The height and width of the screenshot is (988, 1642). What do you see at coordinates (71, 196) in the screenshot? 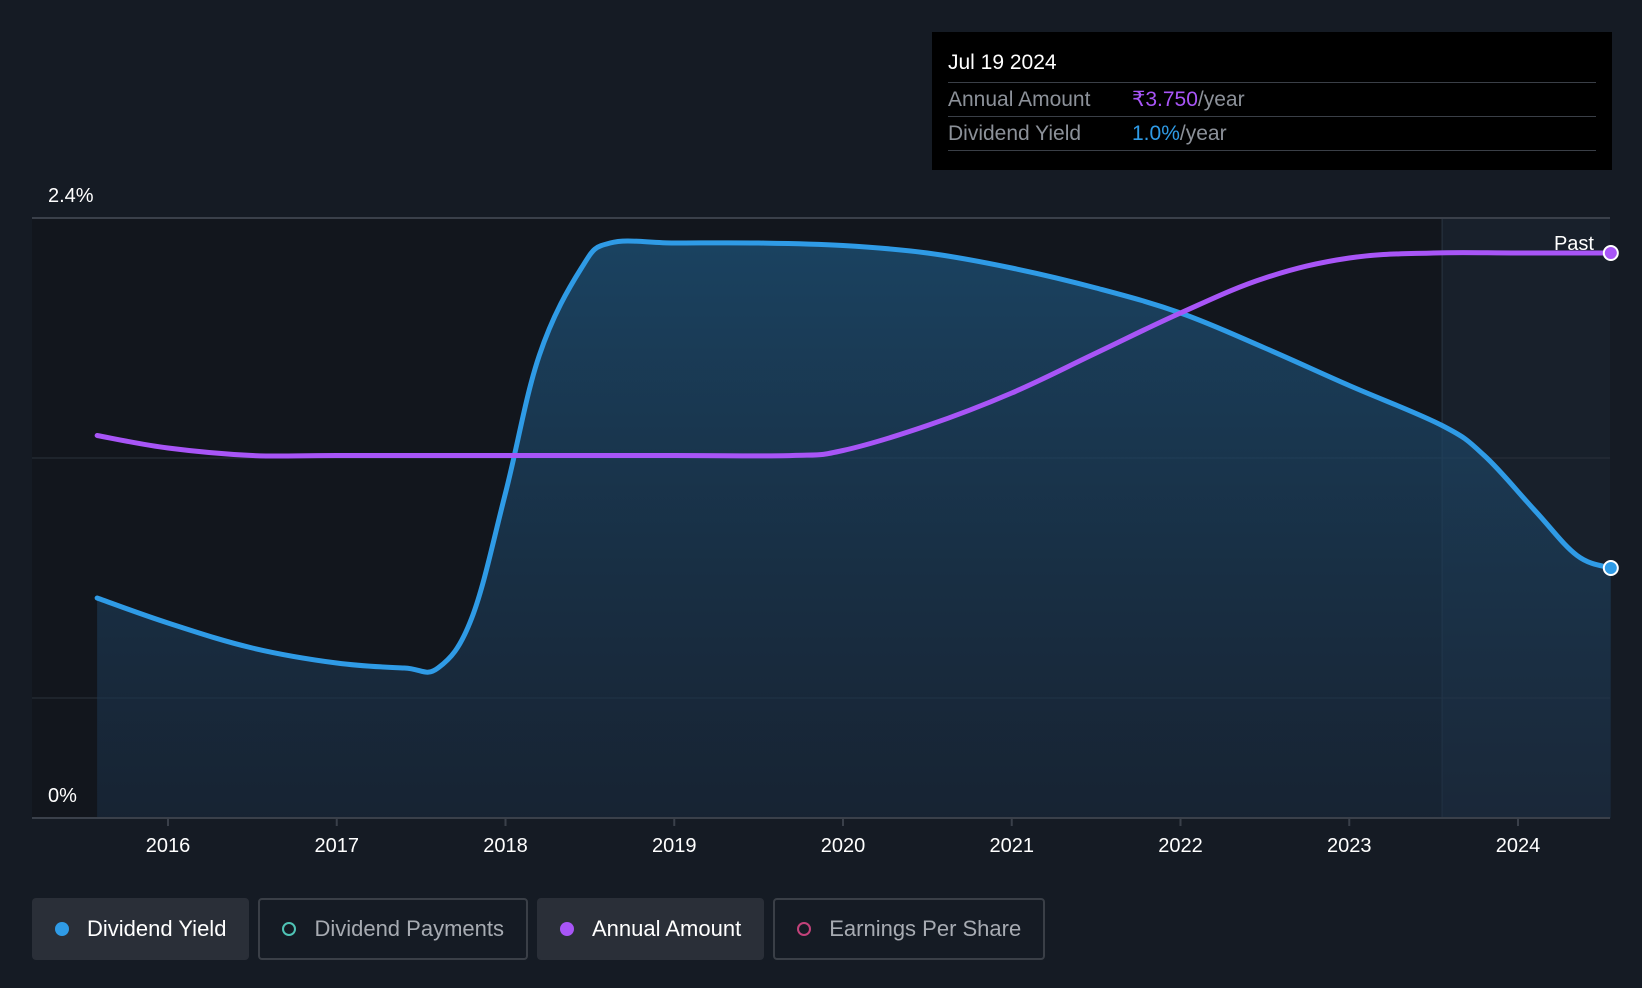
I see `y-label-max: 2.4%` at bounding box center [71, 196].